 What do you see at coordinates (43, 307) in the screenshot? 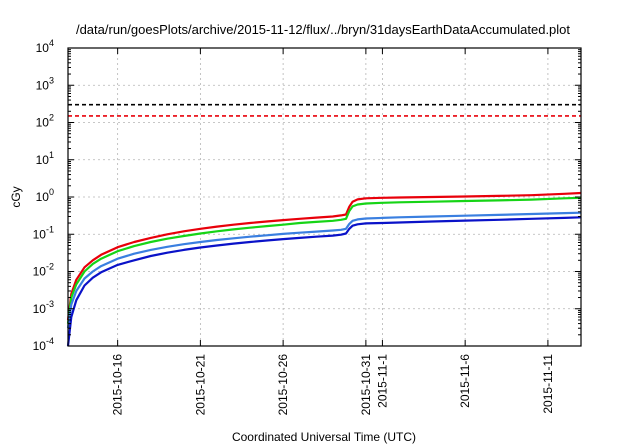
I see `y-tick-label: 10⁻³` at bounding box center [43, 307].